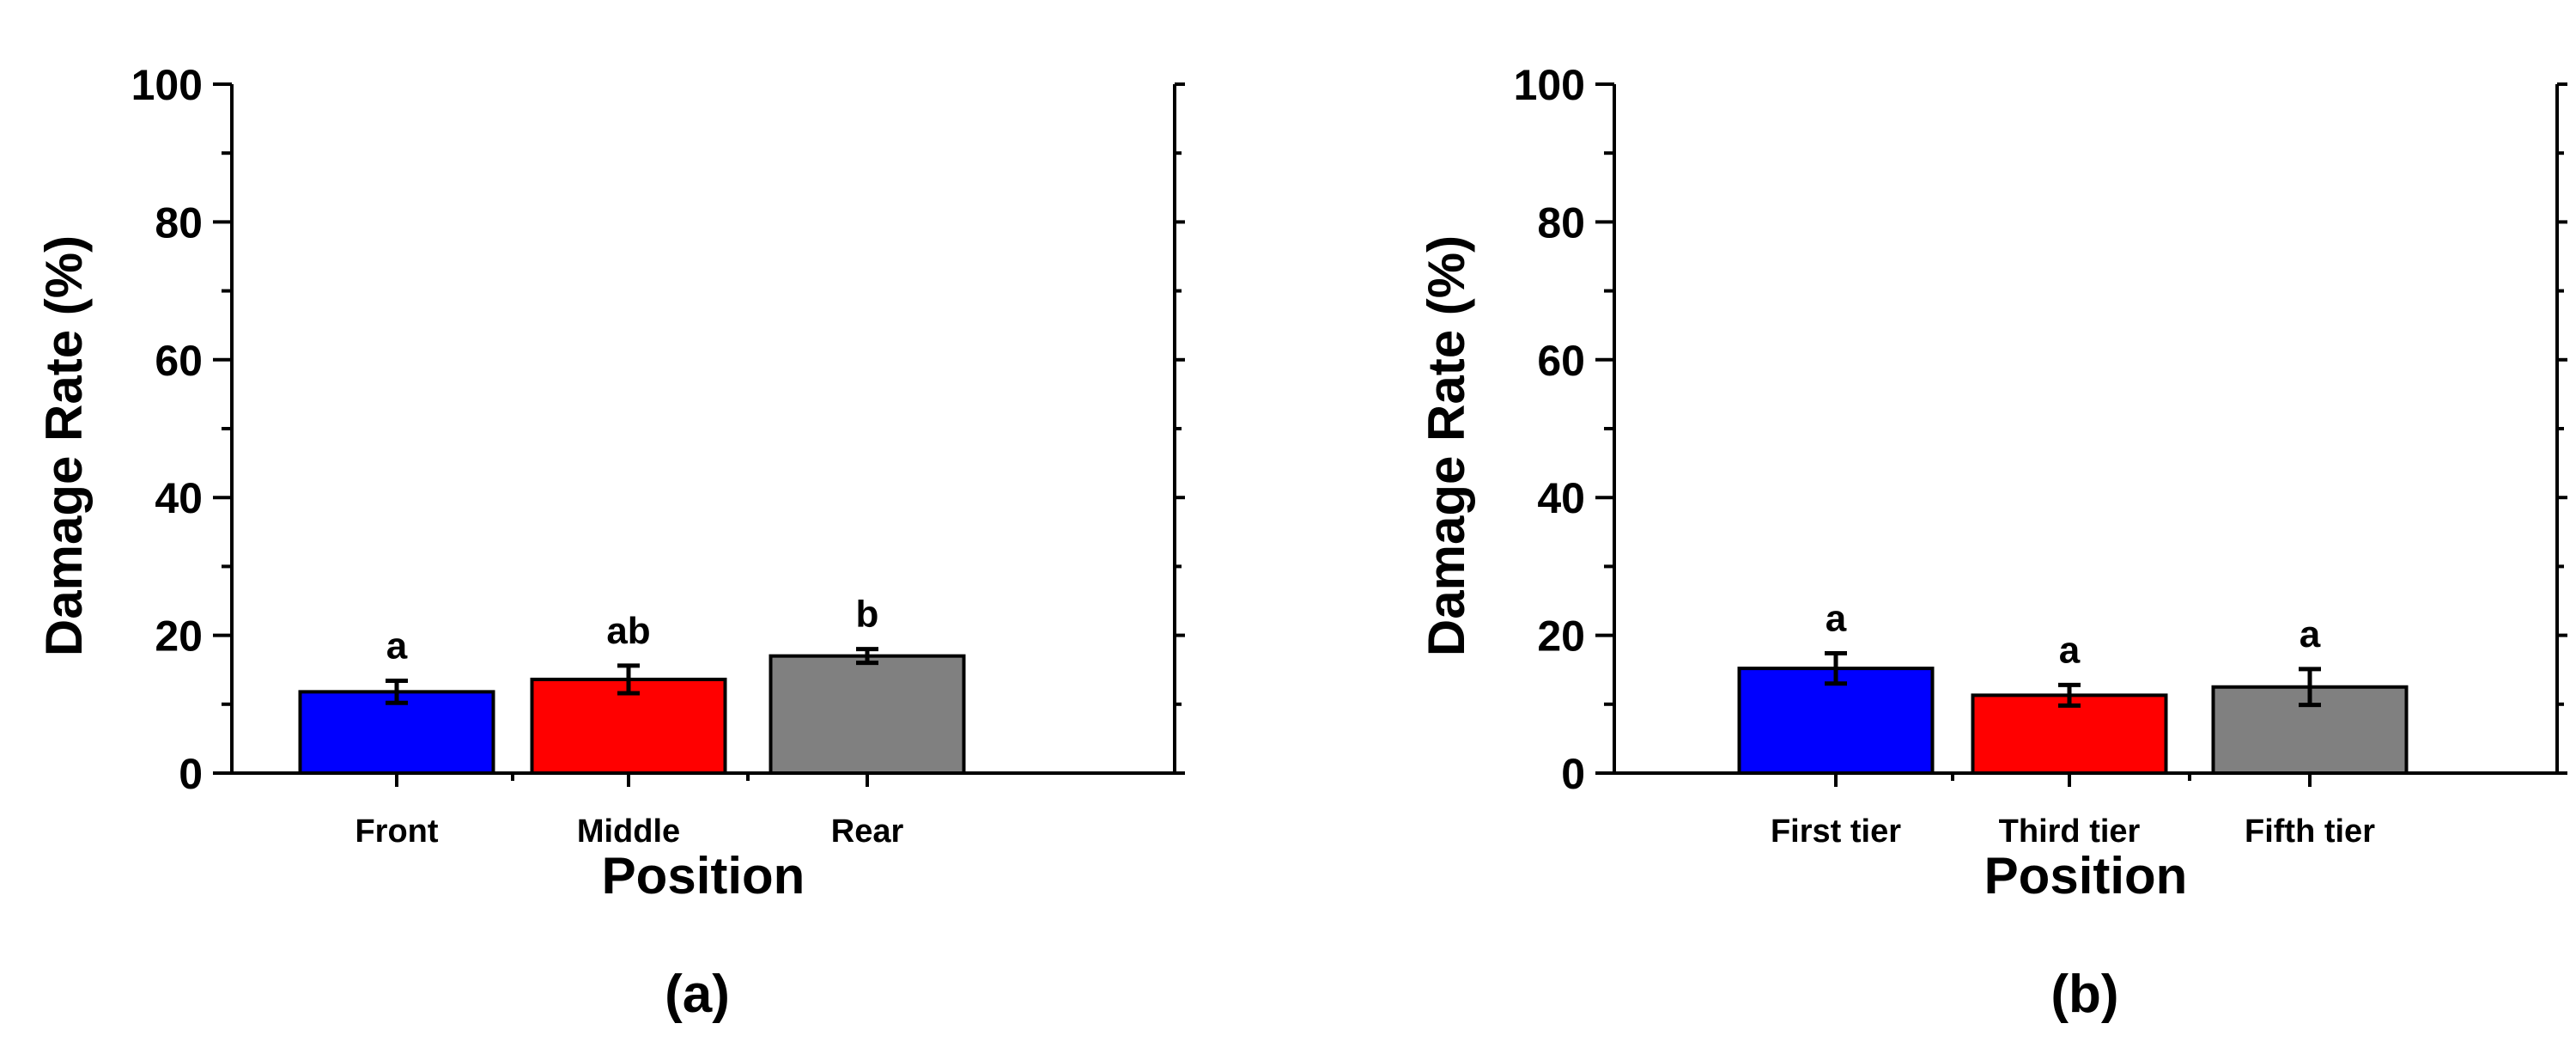 The width and height of the screenshot is (2576, 1054). Describe the element at coordinates (867, 831) in the screenshot. I see `x-tick-label-3: Rear` at that location.